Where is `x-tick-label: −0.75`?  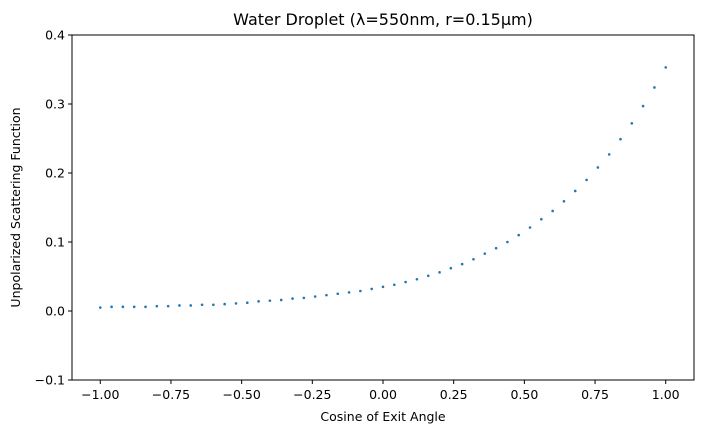
x-tick-label: −0.75 is located at coordinates (171, 394).